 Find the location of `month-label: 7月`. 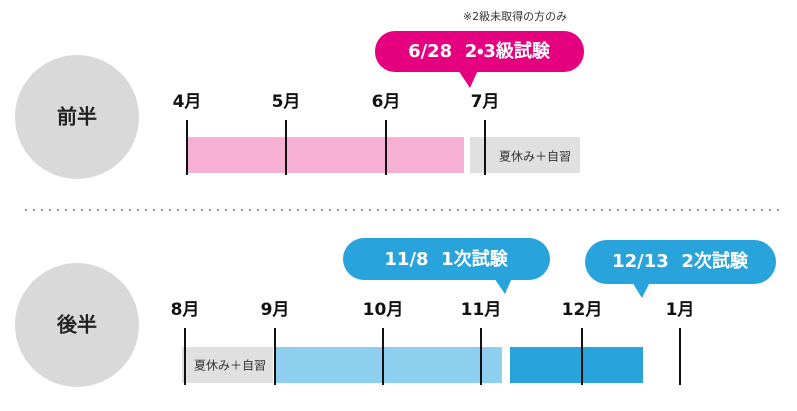

month-label: 7月 is located at coordinates (485, 102).